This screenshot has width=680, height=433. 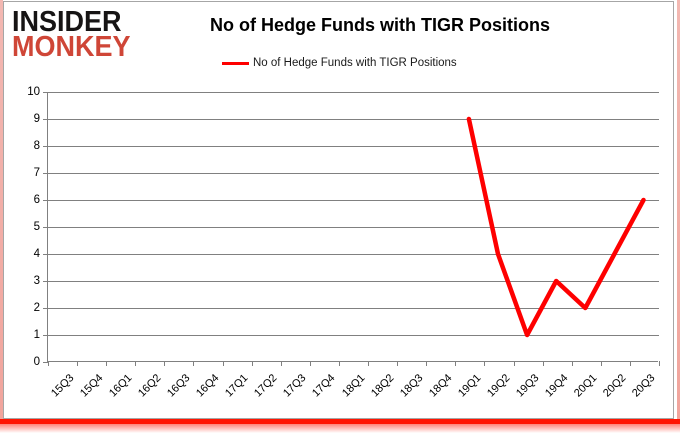 I want to click on legend: No of Hedge Funds with TIGR Positions, so click(x=339, y=63).